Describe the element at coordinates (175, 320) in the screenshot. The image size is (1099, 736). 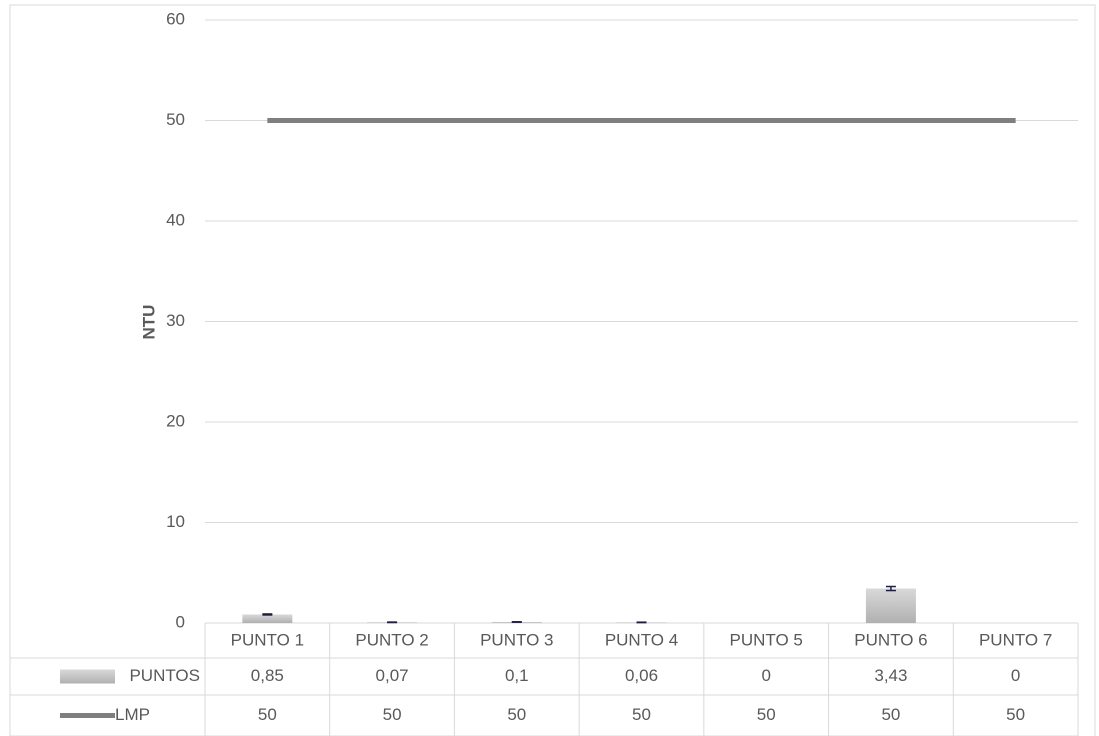
I see `y-tick-label: 30` at that location.